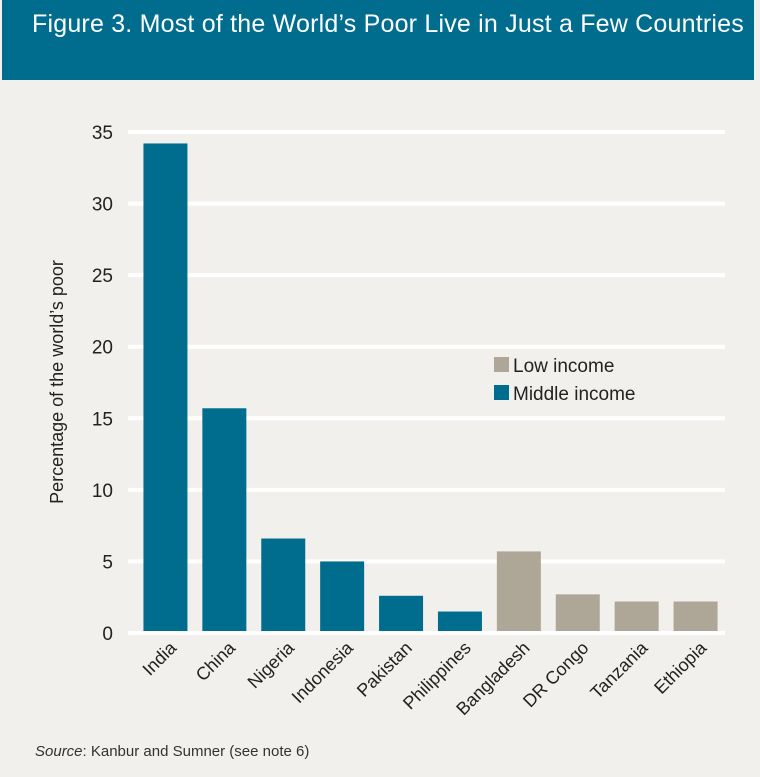 The image size is (760, 777). Describe the element at coordinates (565, 380) in the screenshot. I see `legend: Low income Middle income` at that location.